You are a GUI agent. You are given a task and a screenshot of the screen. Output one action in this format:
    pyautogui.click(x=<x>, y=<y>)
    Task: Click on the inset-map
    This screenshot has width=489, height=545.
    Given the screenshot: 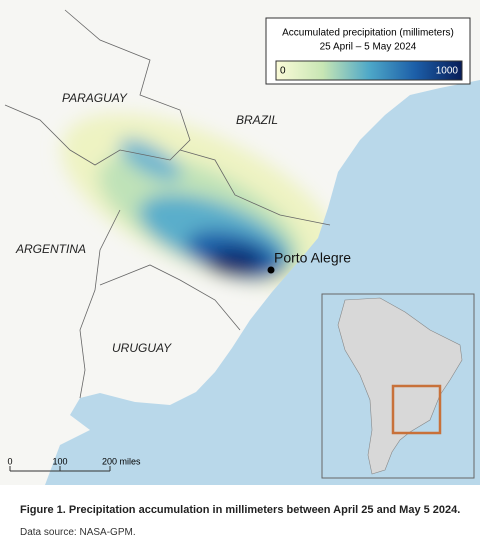 What is the action you would take?
    pyautogui.click(x=398, y=386)
    